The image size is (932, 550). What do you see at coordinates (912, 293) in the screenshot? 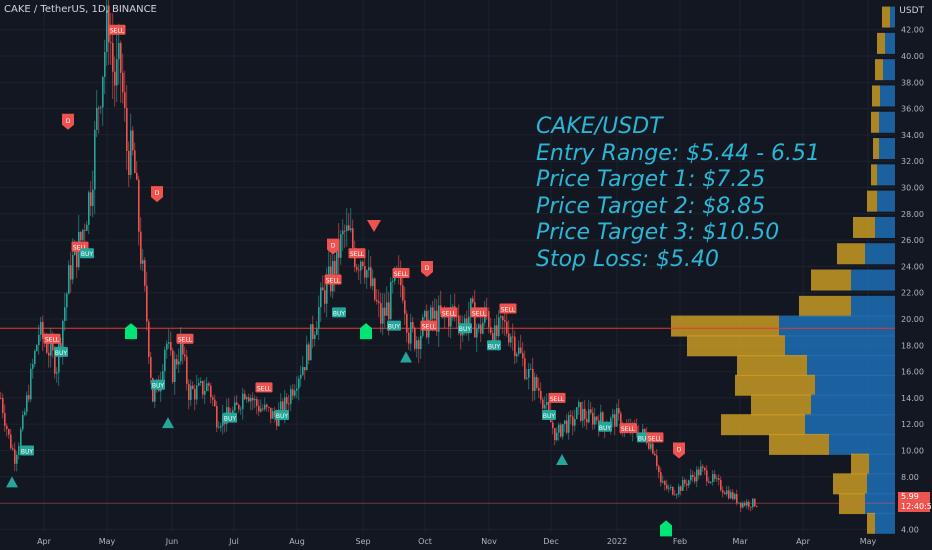
I see `y-tick-label: 22.00` at bounding box center [912, 293].